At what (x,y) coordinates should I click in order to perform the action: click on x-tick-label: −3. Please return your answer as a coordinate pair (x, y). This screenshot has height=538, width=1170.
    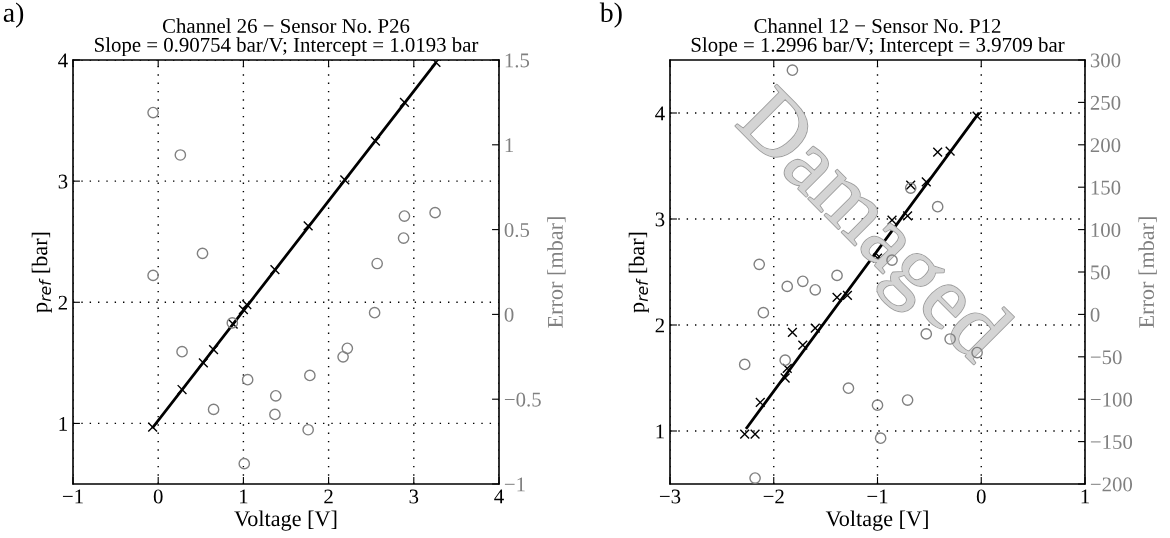
    Looking at the image, I should click on (670, 496).